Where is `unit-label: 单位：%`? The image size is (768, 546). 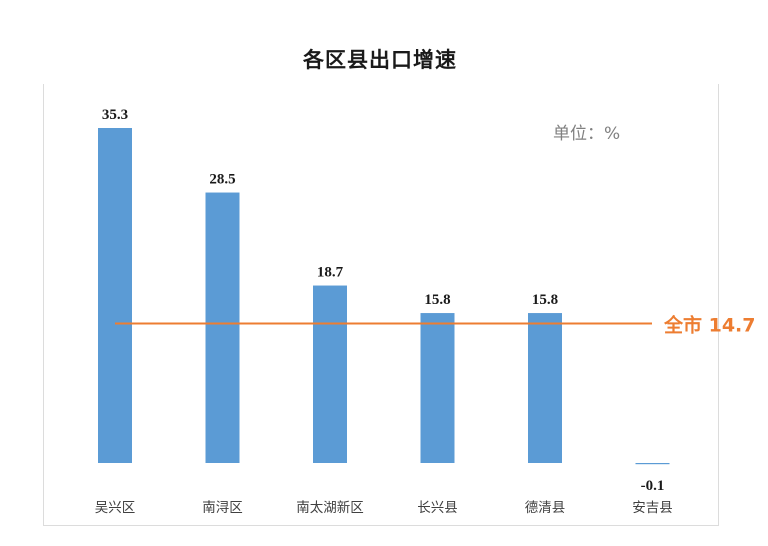 unit-label: 单位：% is located at coordinates (587, 134).